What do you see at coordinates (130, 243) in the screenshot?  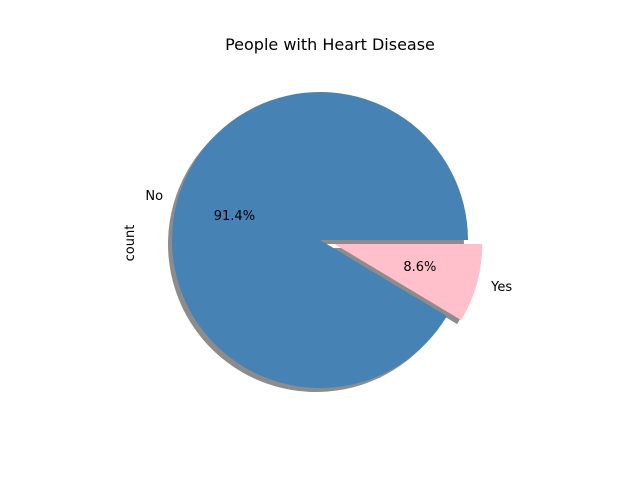 I see `y-axis-label: count` at bounding box center [130, 243].